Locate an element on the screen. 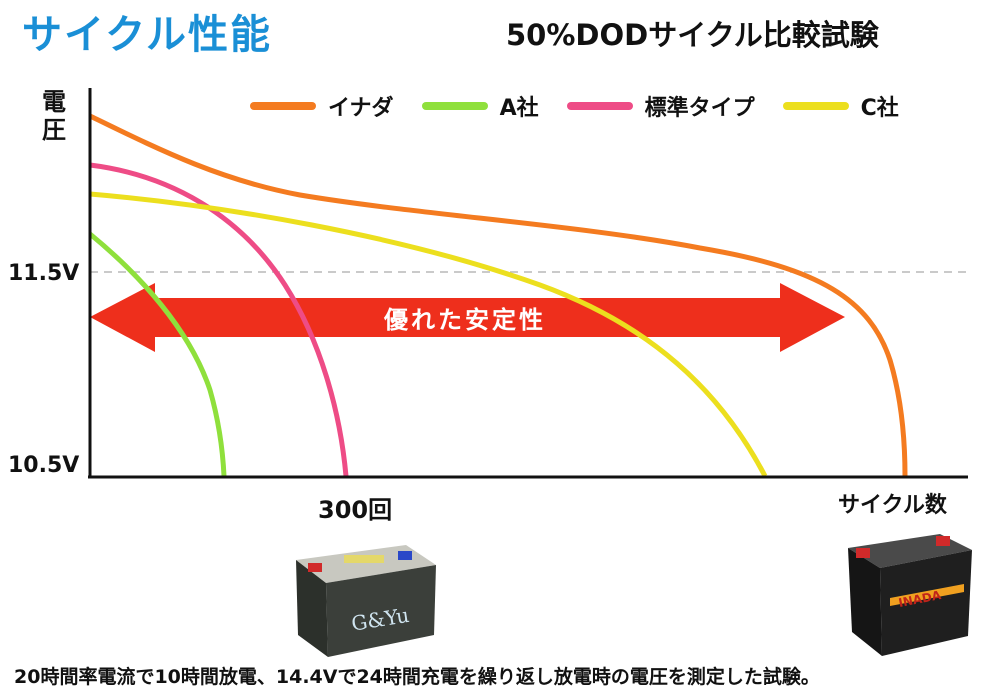 The width and height of the screenshot is (1000, 700). page-title: サイクル性能 is located at coordinates (147, 35).